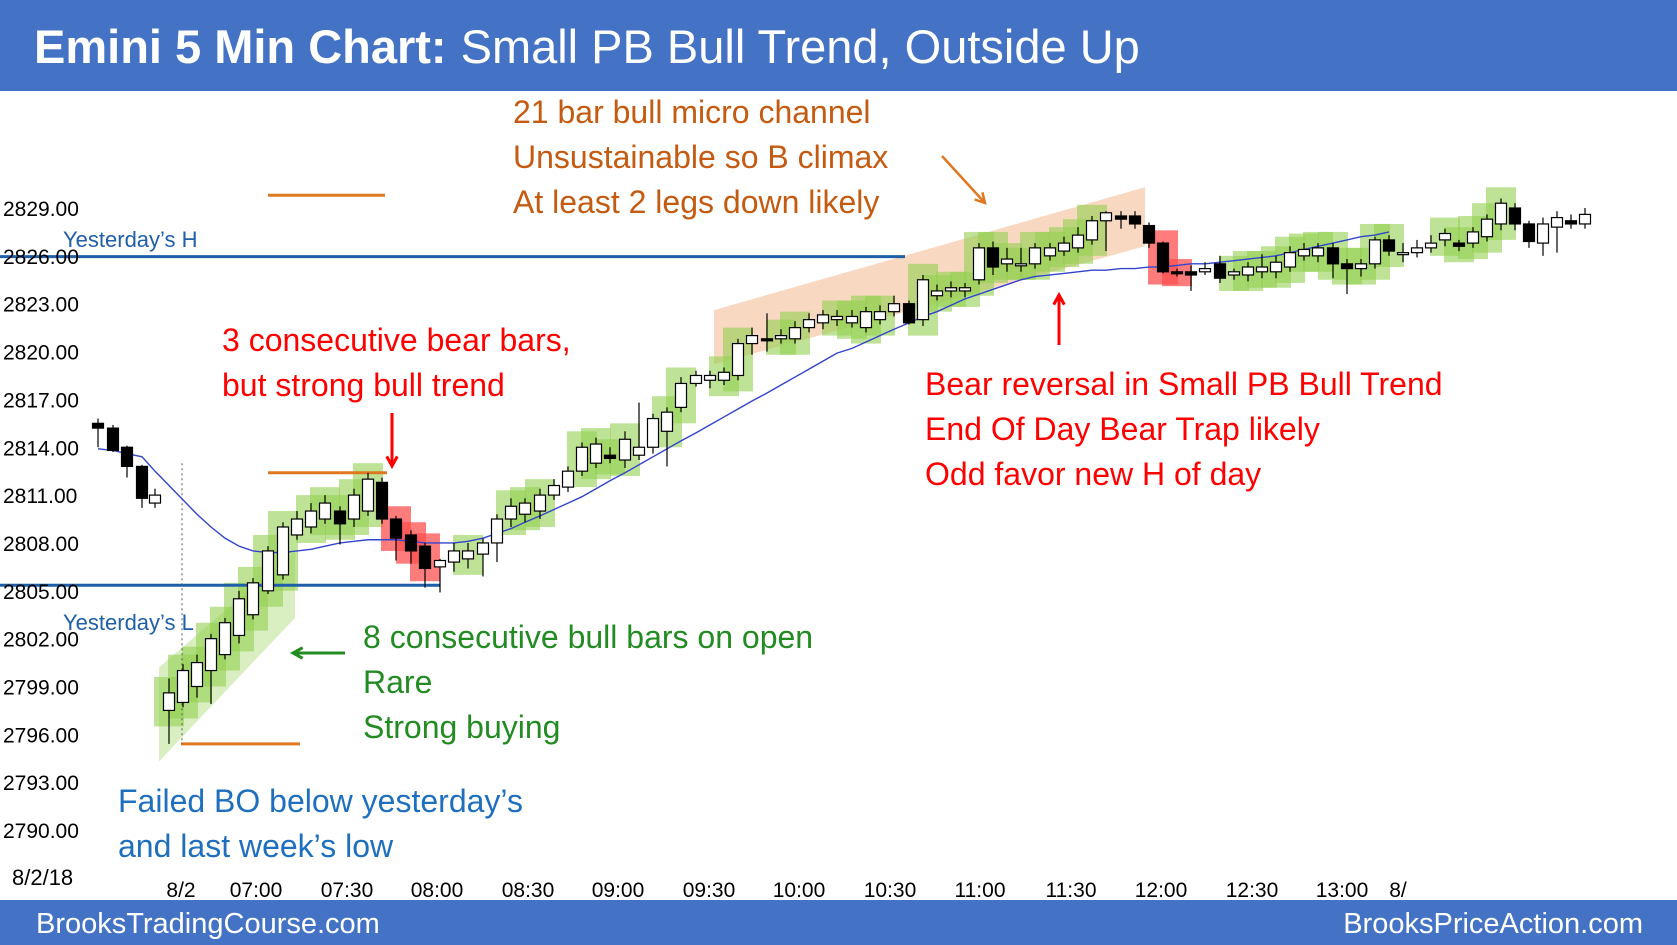 Image resolution: width=1677 pixels, height=945 pixels. I want to click on x-tick-label: 13:00, so click(1342, 890).